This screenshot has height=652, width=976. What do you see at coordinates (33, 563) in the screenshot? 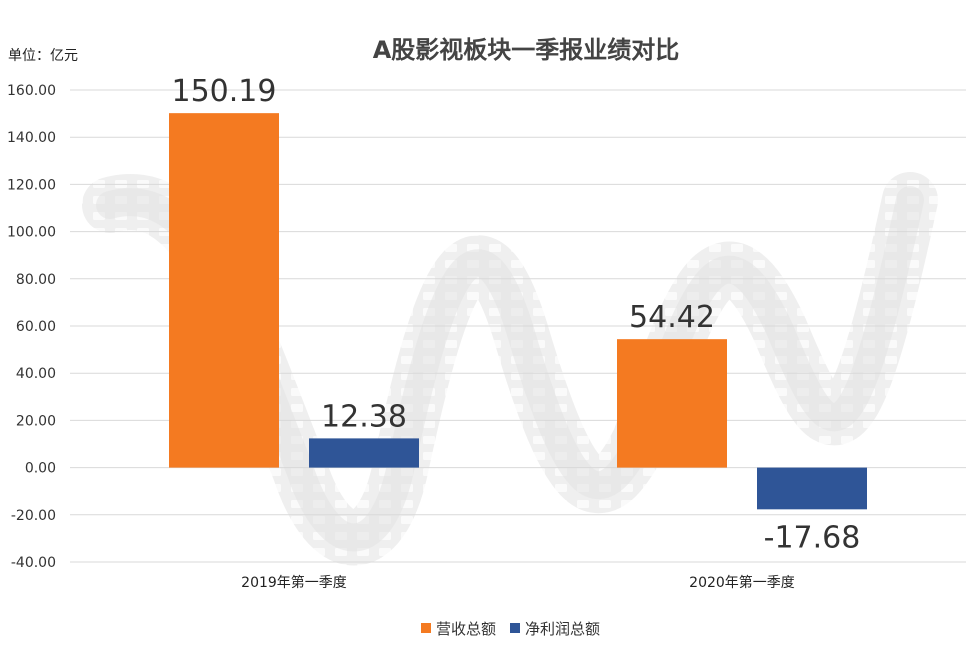
I see `y-tick-label: -40.00` at bounding box center [33, 563].